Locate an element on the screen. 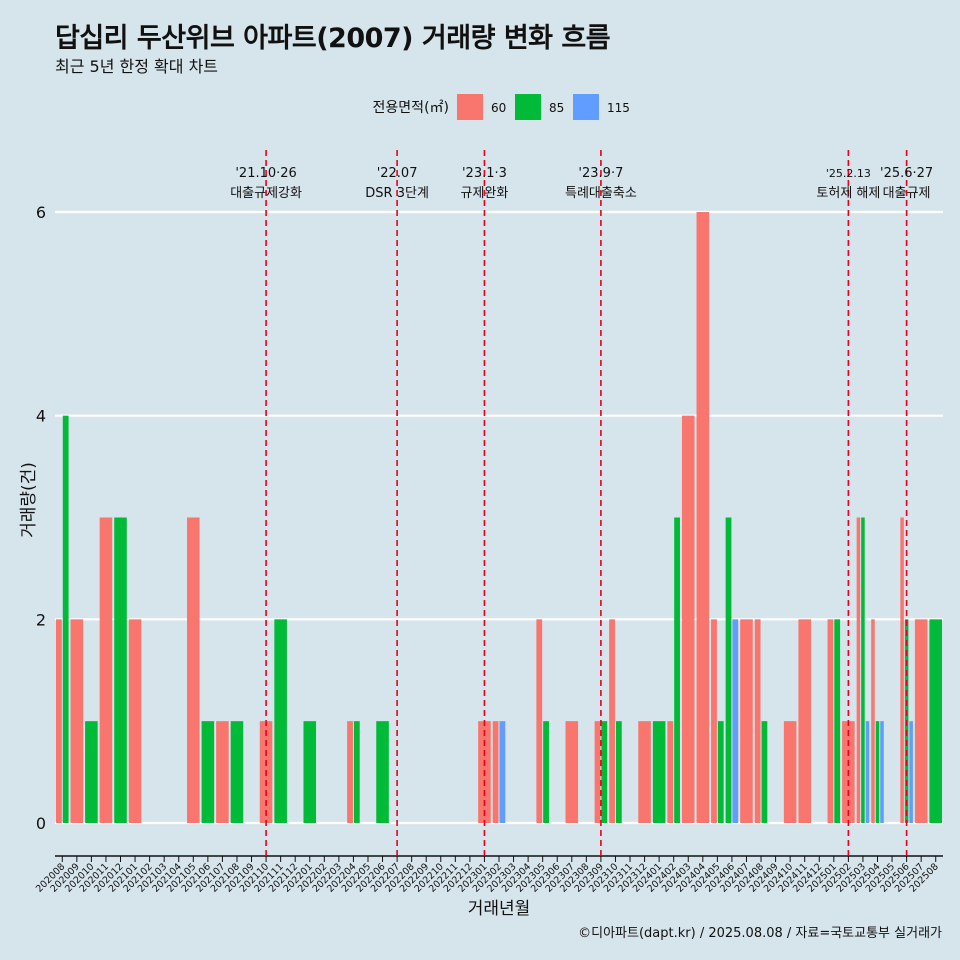 This screenshot has height=960, width=960. annotation-label: 대출규제강화 is located at coordinates (266, 193).